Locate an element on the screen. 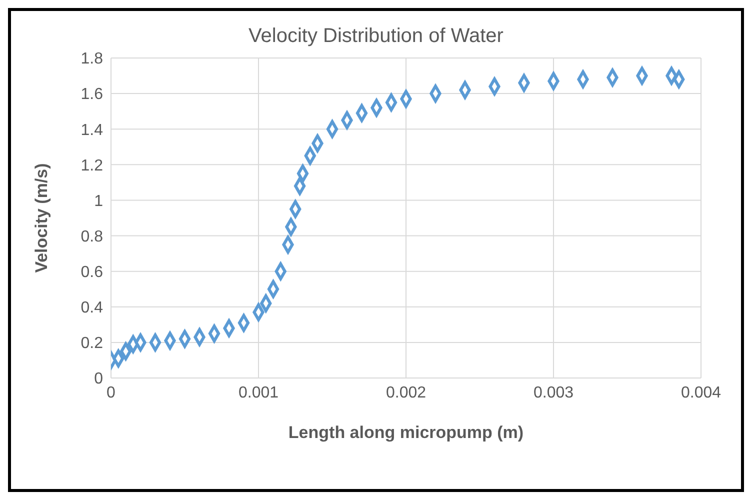 This screenshot has width=752, height=500. chart-title: Velocity Distribution of Water is located at coordinates (376, 36).